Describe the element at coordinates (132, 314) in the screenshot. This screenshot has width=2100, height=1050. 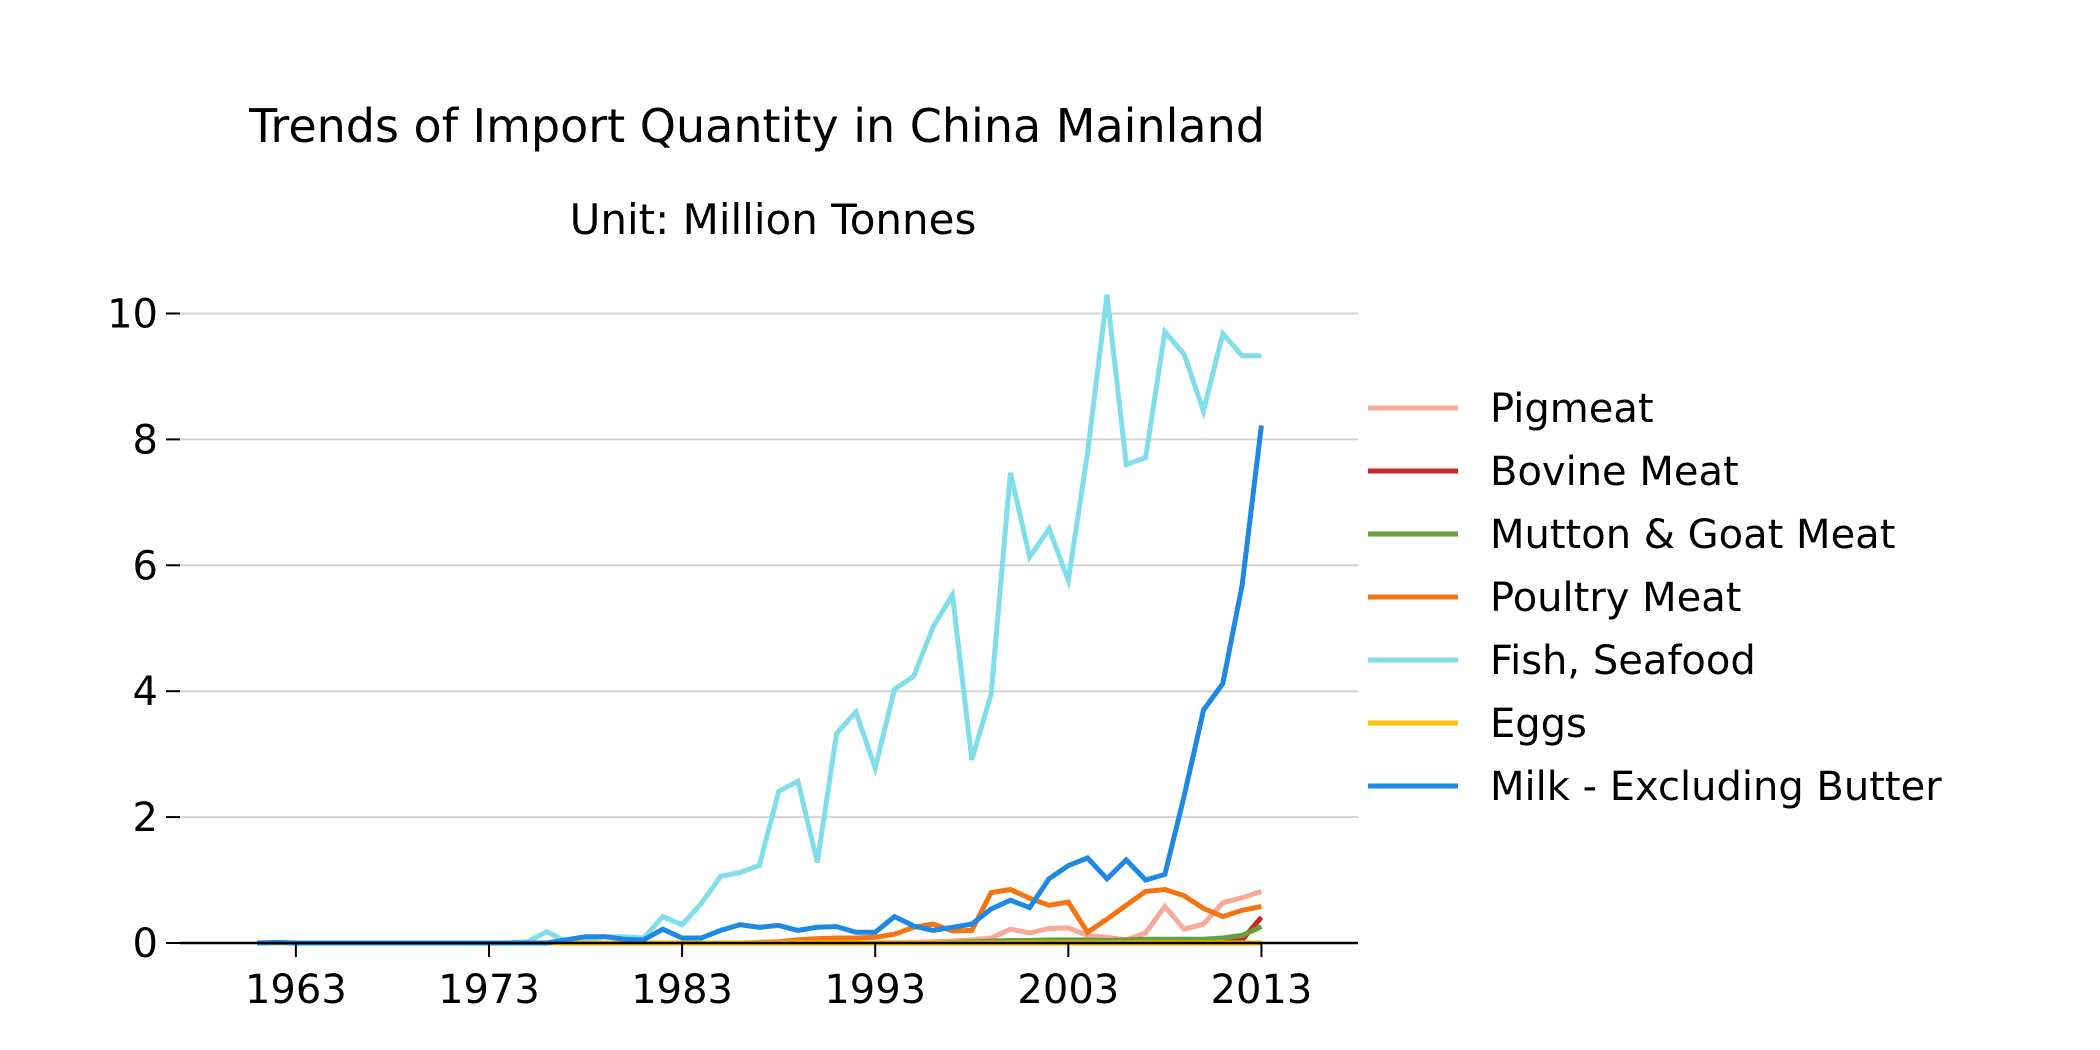
I see `y-tick-label-10: 10` at that location.